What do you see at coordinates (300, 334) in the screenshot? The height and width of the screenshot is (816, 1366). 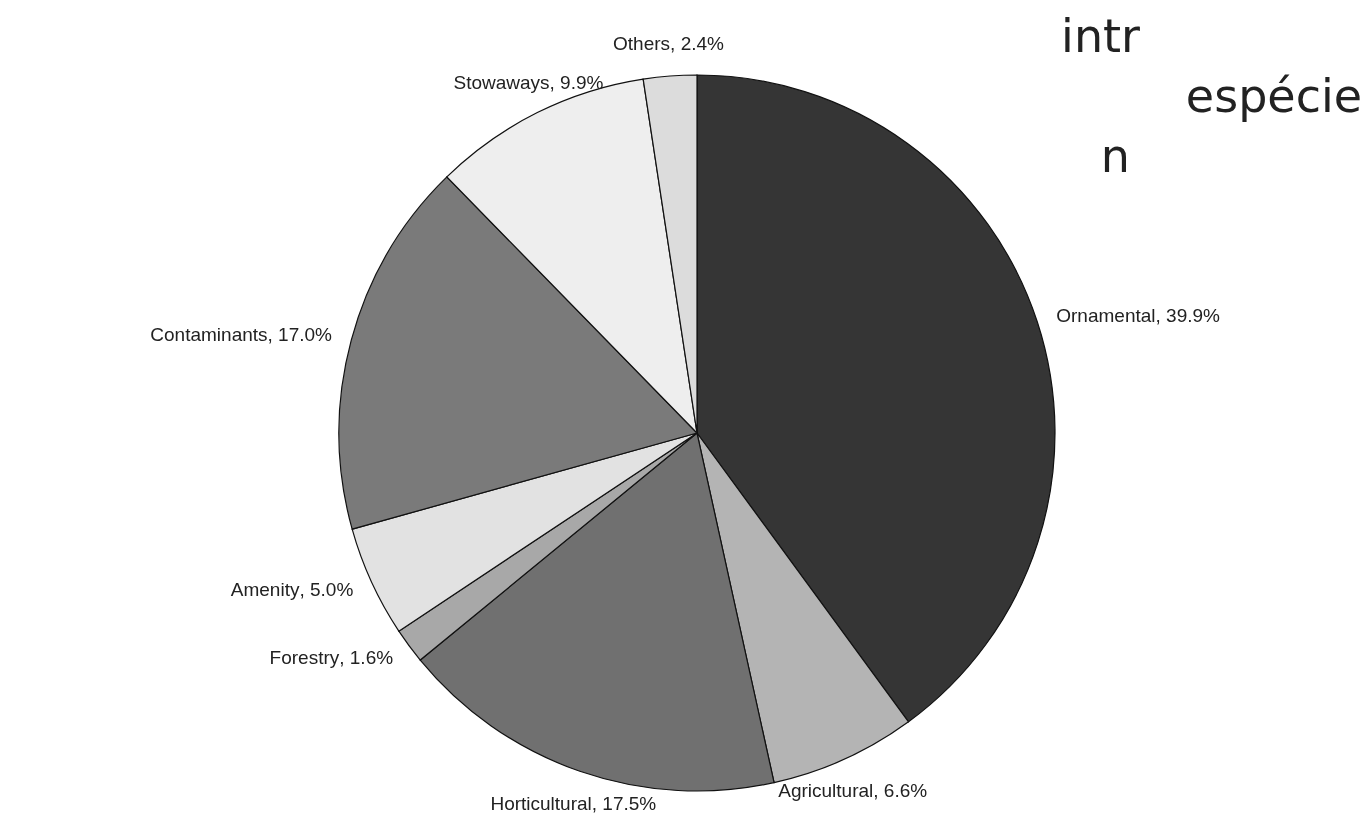 I see `data-label: , 17.0%` at bounding box center [300, 334].